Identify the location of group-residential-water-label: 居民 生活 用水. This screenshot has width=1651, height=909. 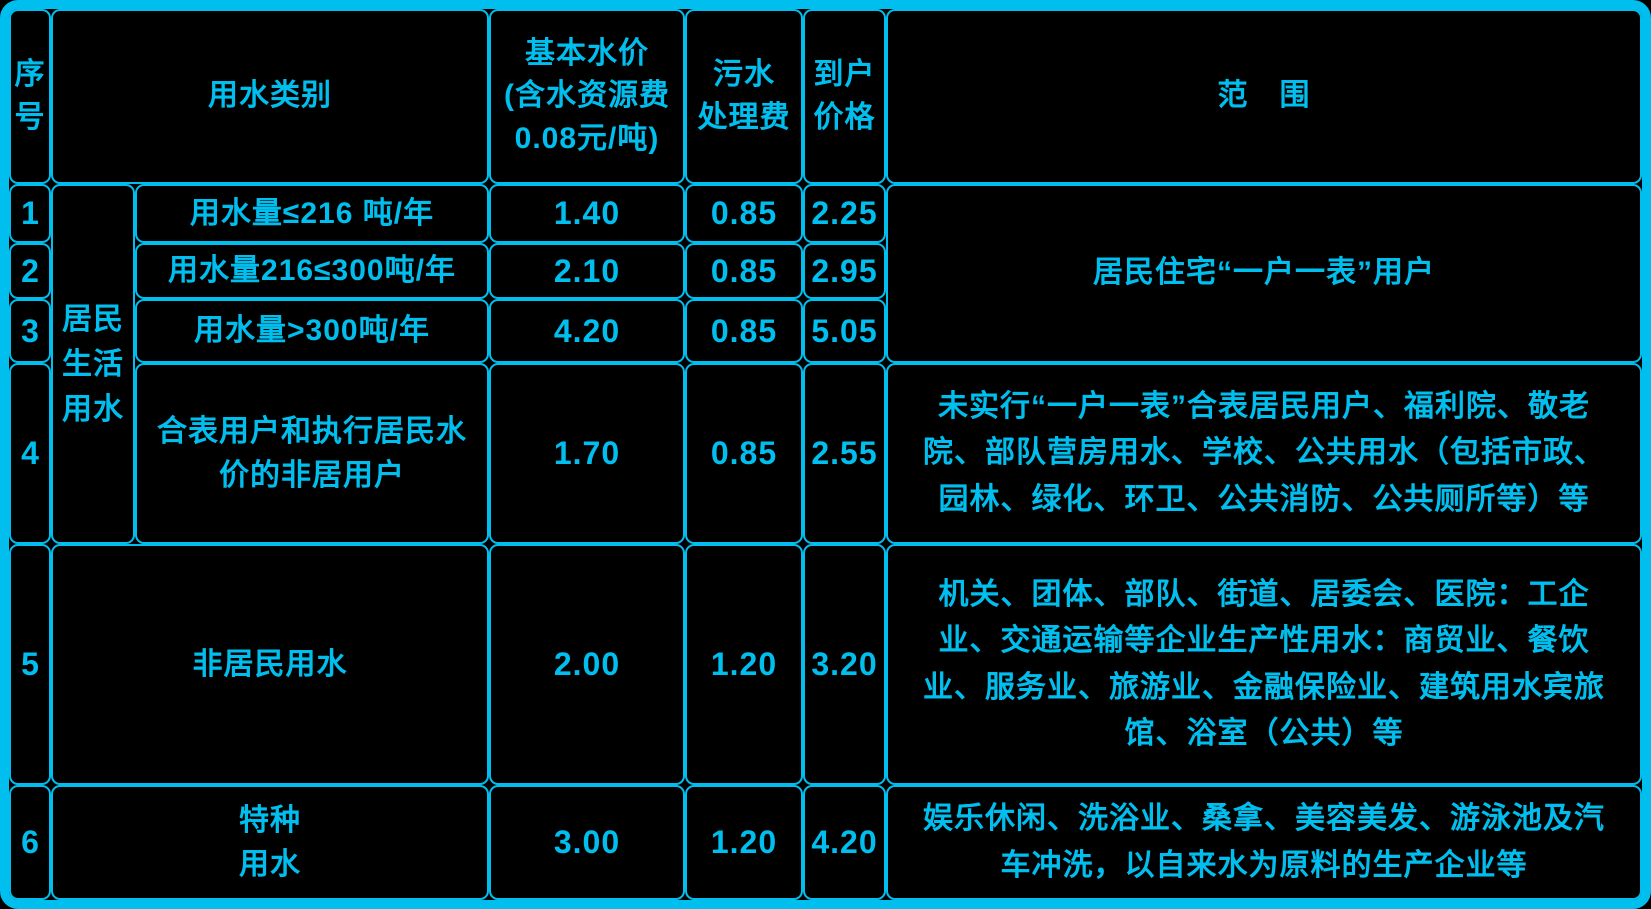
(93, 364).